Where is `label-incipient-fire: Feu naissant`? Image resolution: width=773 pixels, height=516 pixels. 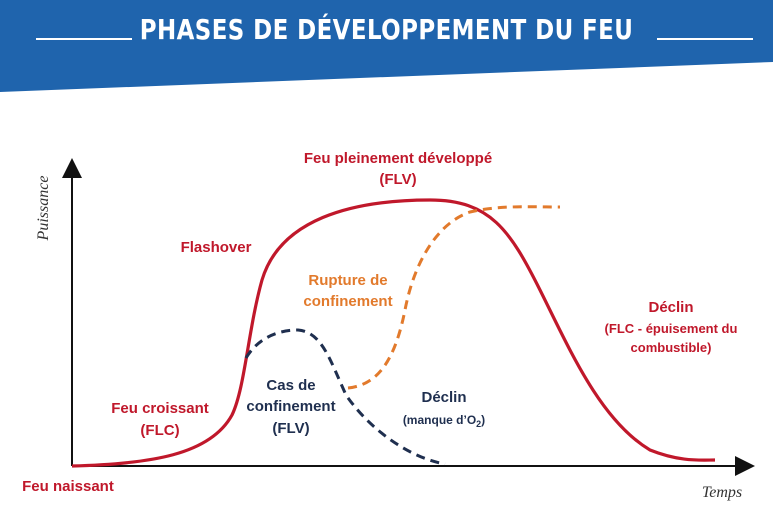
label-incipient-fire: Feu naissant is located at coordinates (68, 486).